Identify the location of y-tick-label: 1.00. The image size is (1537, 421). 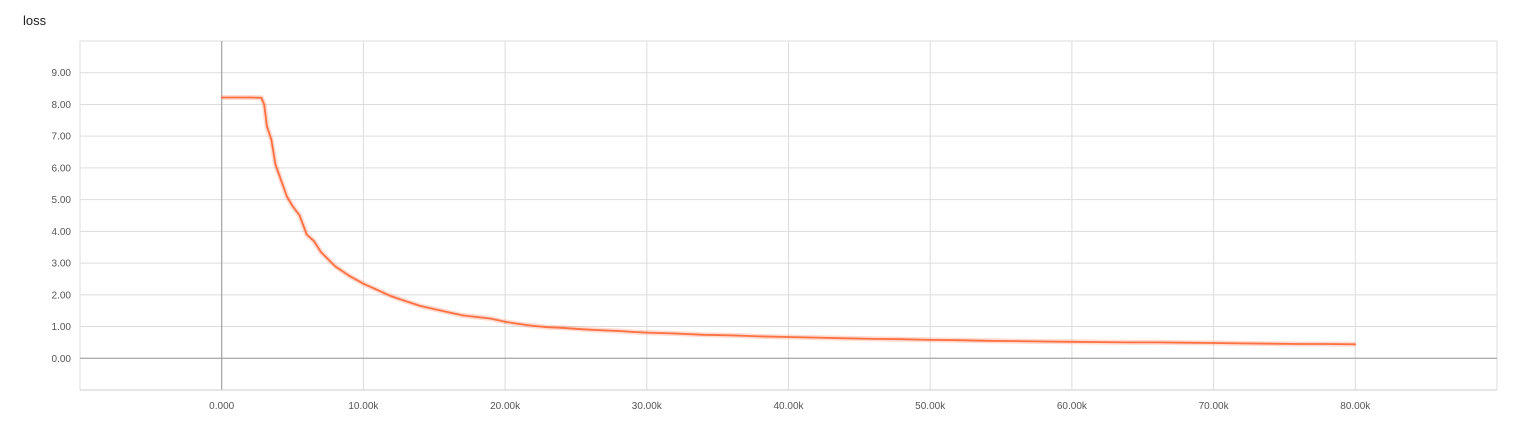
(62, 327).